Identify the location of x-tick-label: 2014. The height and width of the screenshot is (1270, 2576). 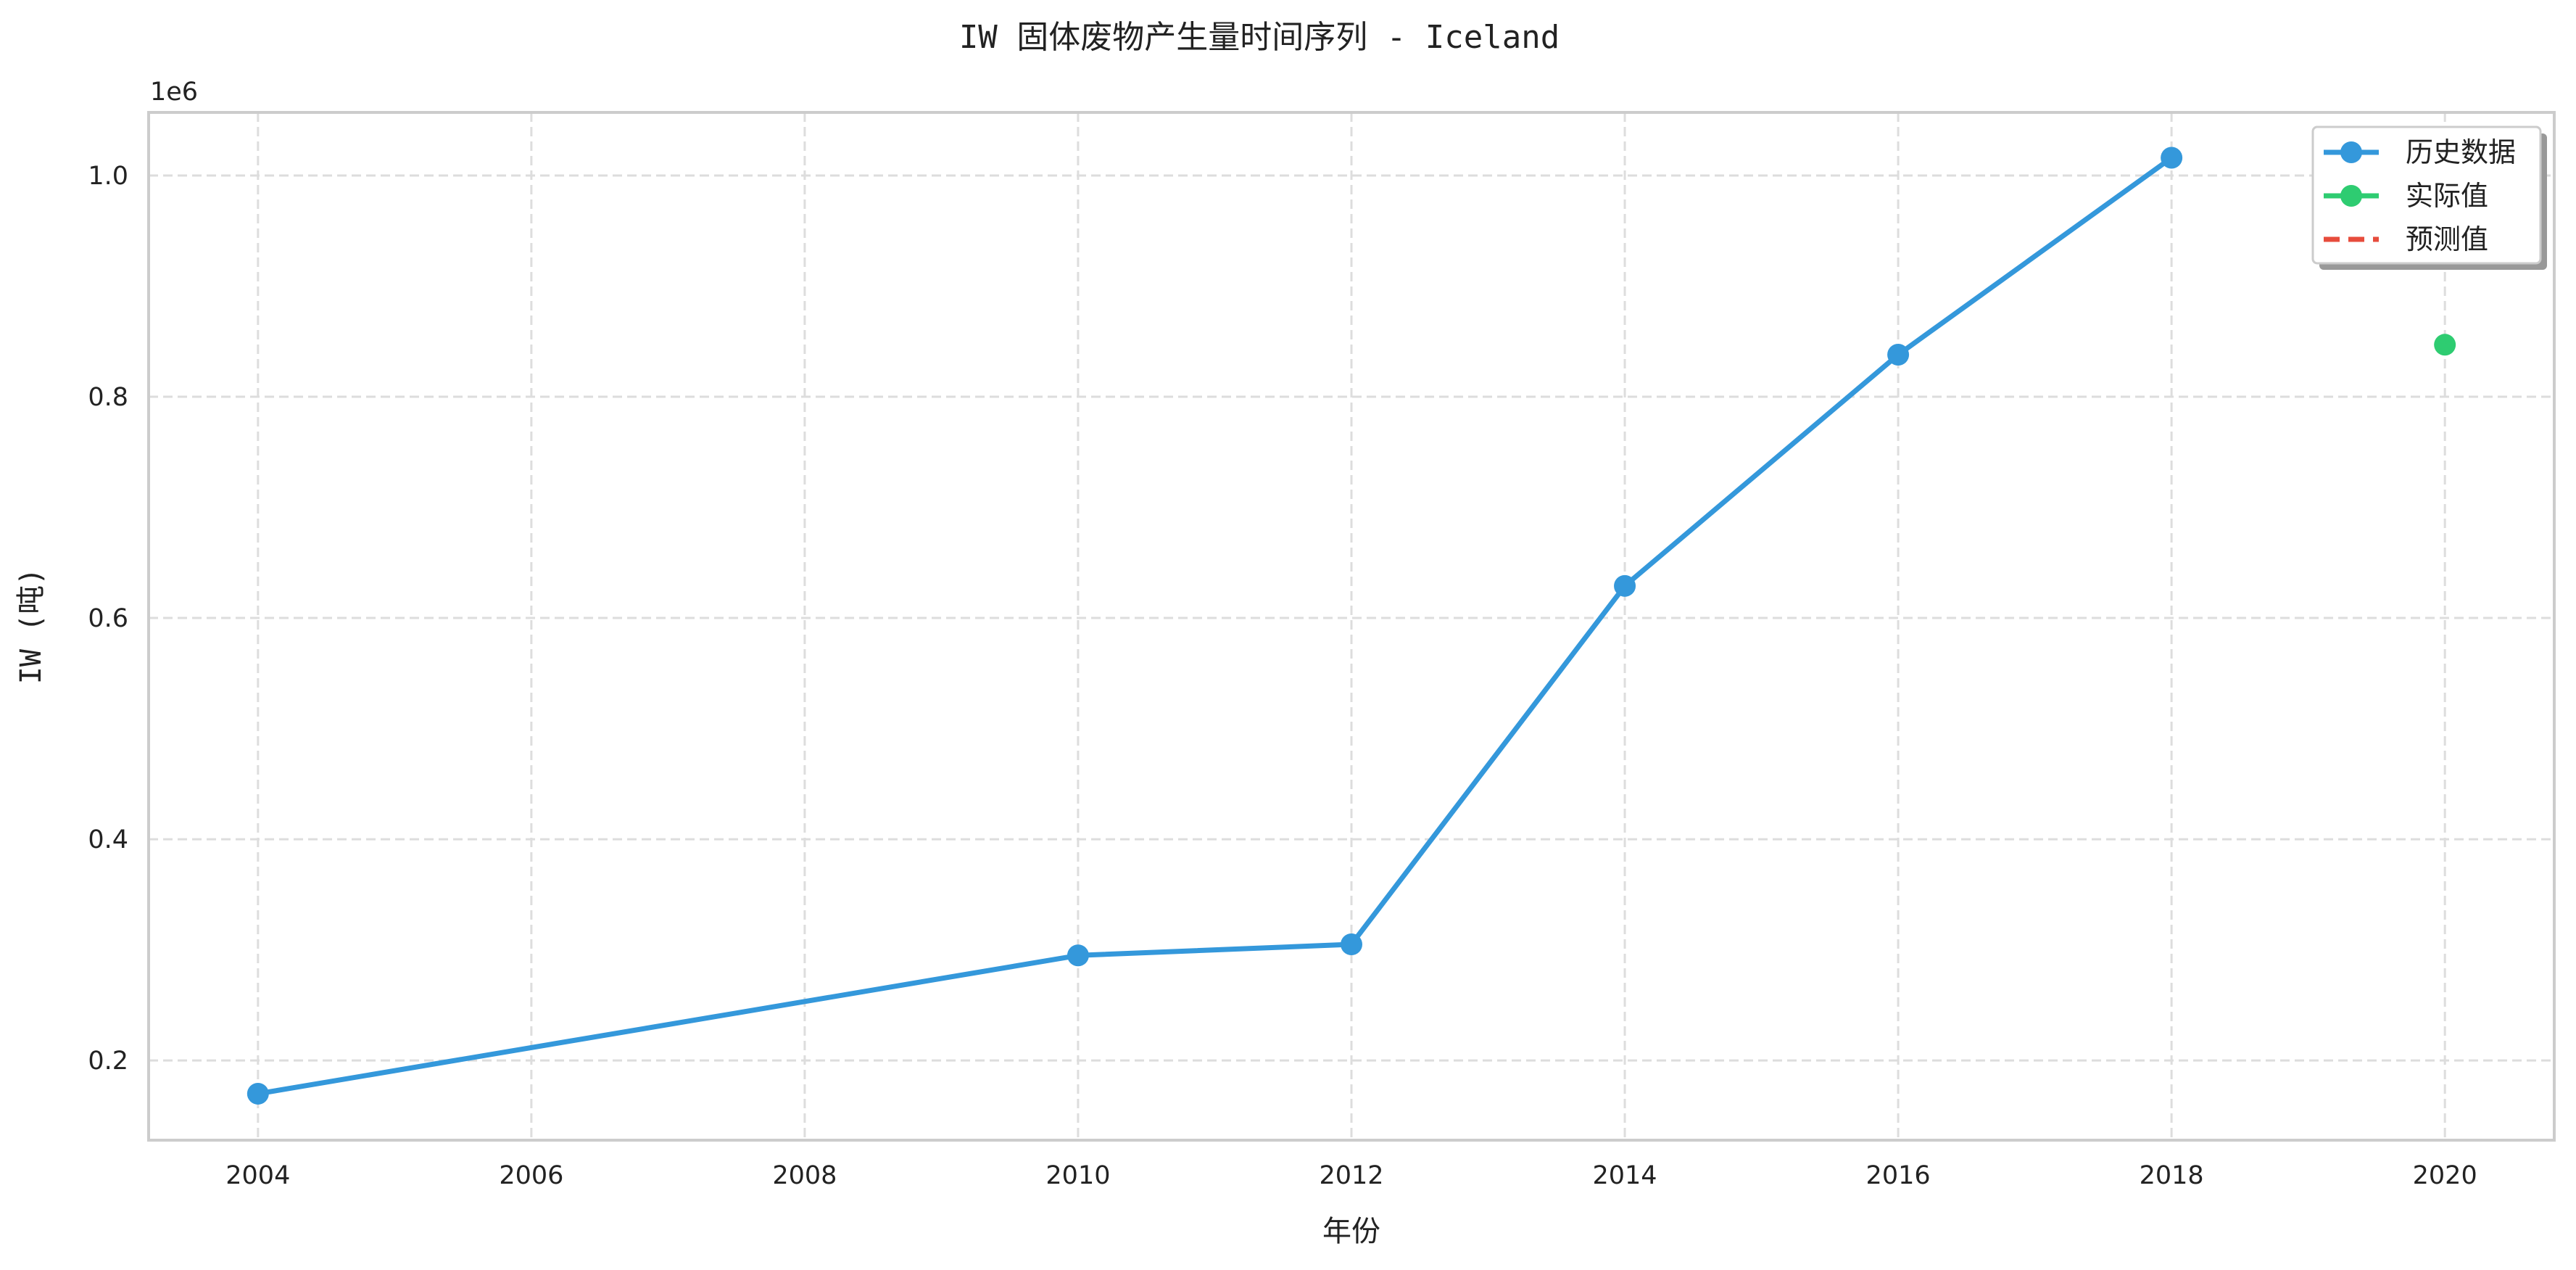
(1625, 1175).